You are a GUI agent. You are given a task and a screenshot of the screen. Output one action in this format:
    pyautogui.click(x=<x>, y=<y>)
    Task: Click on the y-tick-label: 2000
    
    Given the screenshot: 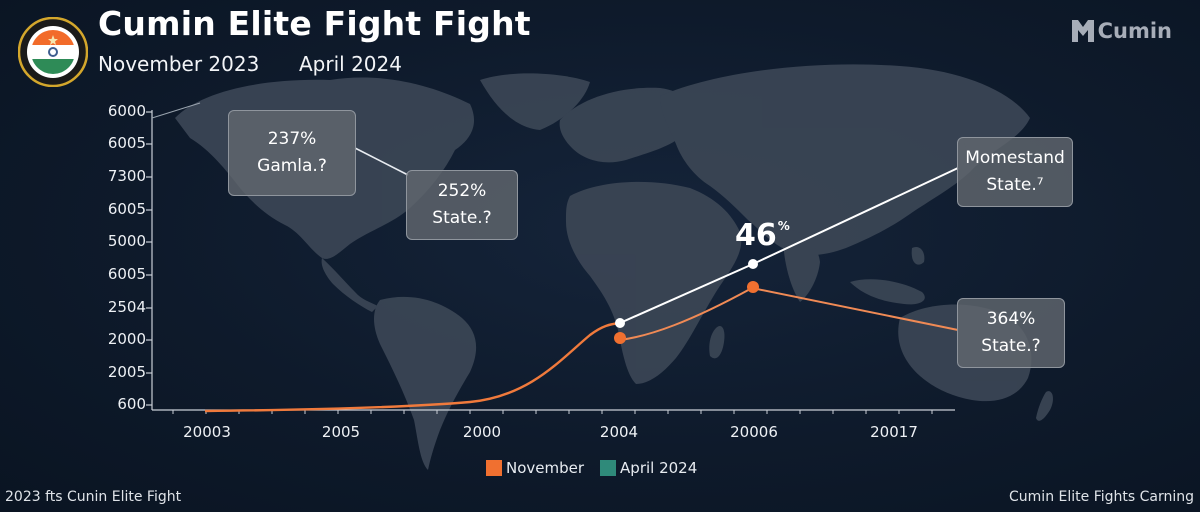 What is the action you would take?
    pyautogui.click(x=126, y=339)
    